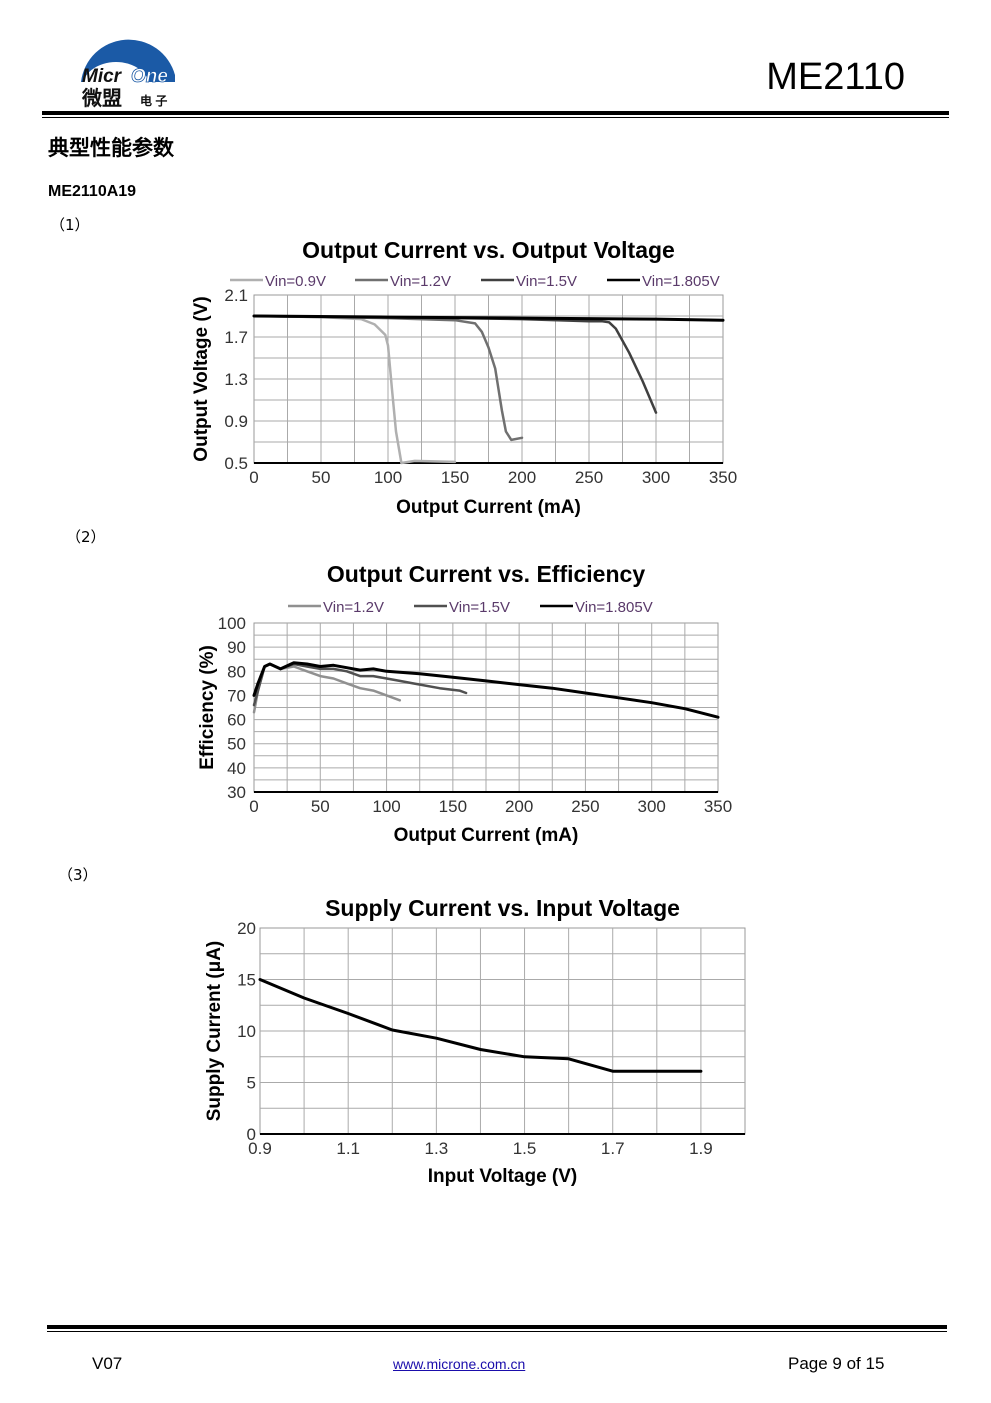 This screenshot has height=1403, width=991. I want to click on x-tick-label: 1.1, so click(348, 1148).